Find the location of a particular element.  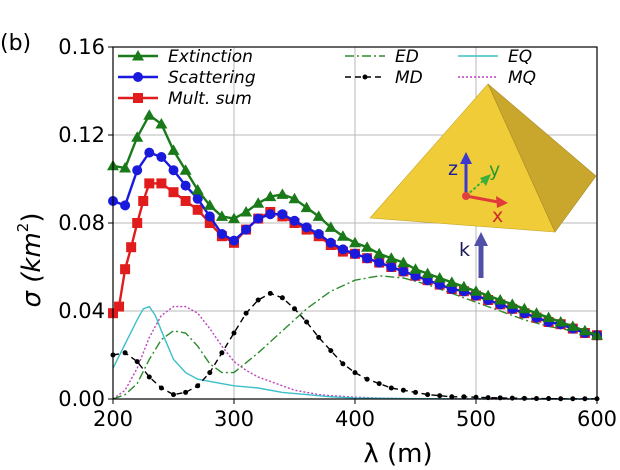

x-tick-label: 600 is located at coordinates (597, 419).